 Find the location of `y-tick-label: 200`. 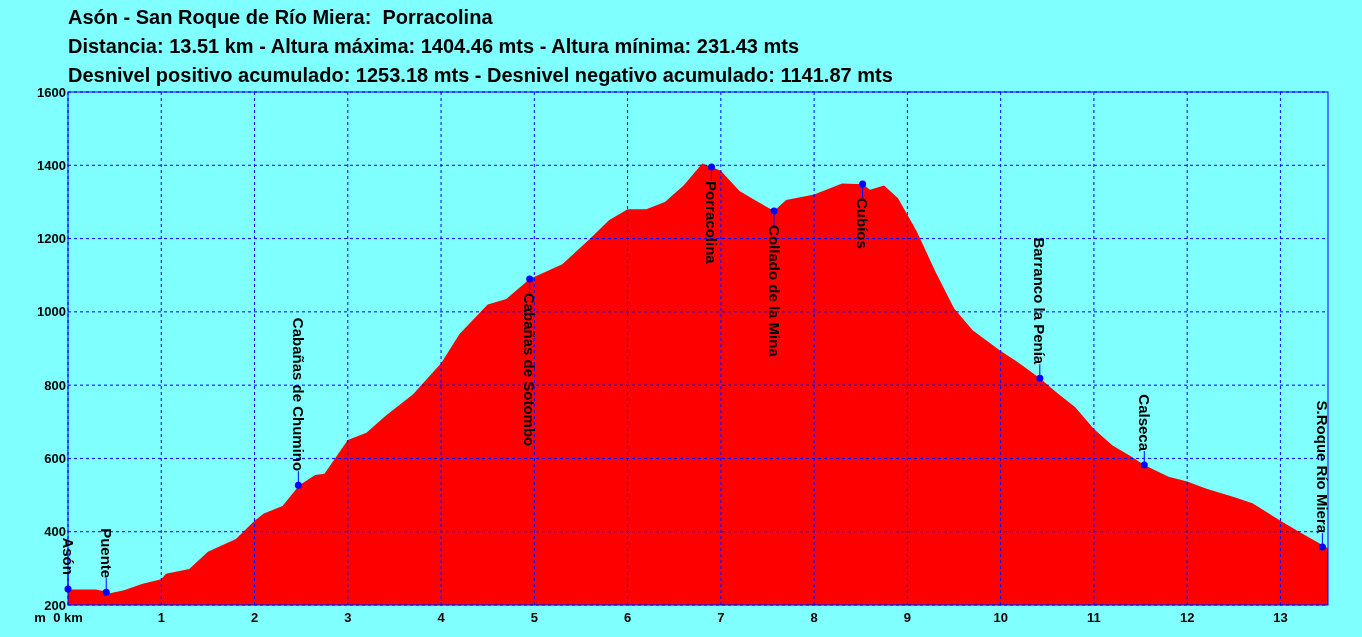

y-tick-label: 200 is located at coordinates (55, 605).